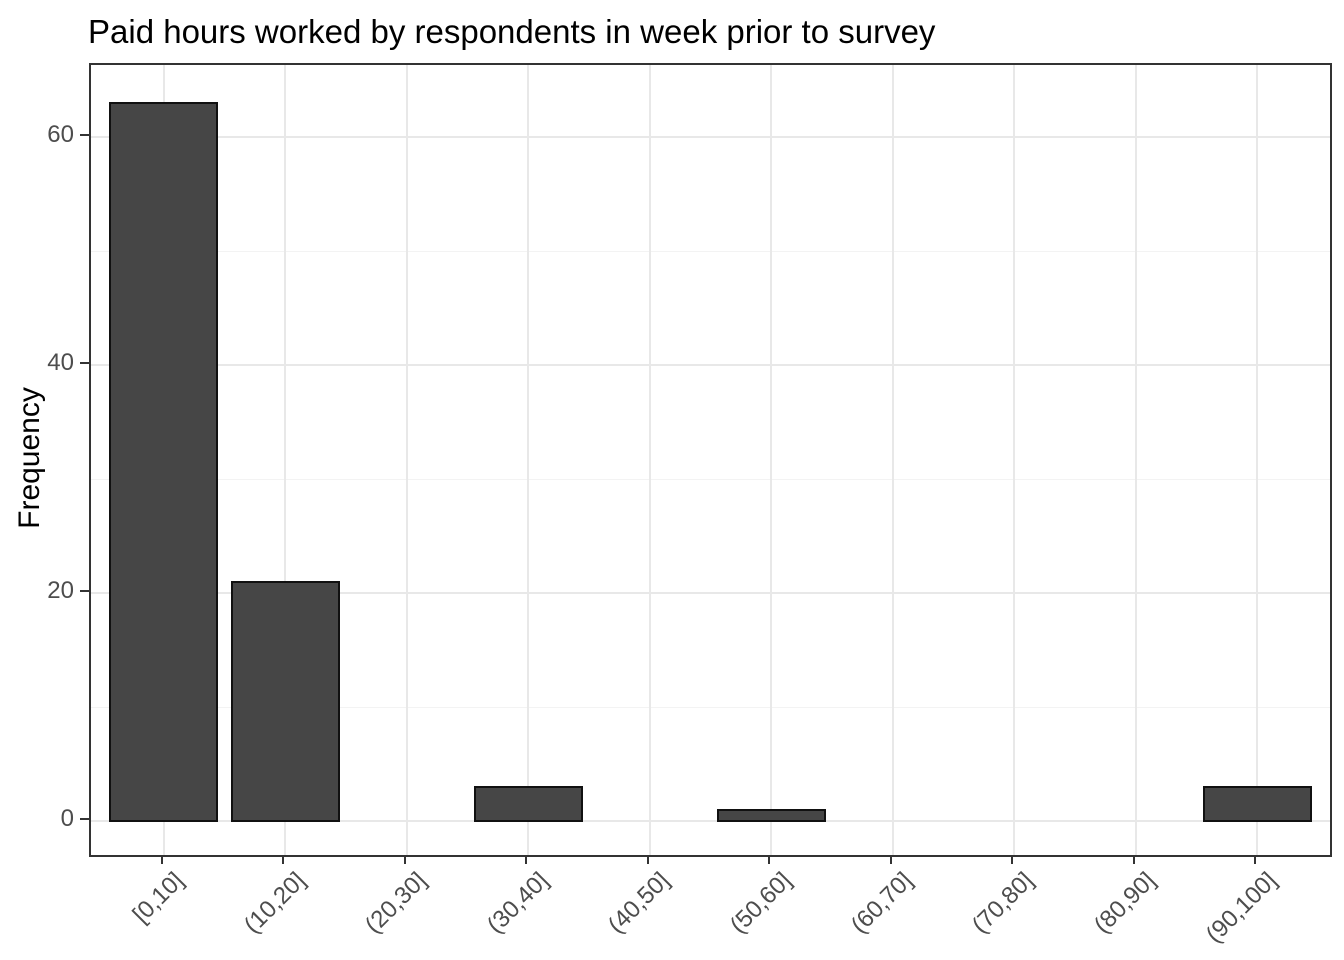 The image size is (1344, 960). What do you see at coordinates (1003, 903) in the screenshot?
I see `x-tick-label-text: (70,80]` at bounding box center [1003, 903].